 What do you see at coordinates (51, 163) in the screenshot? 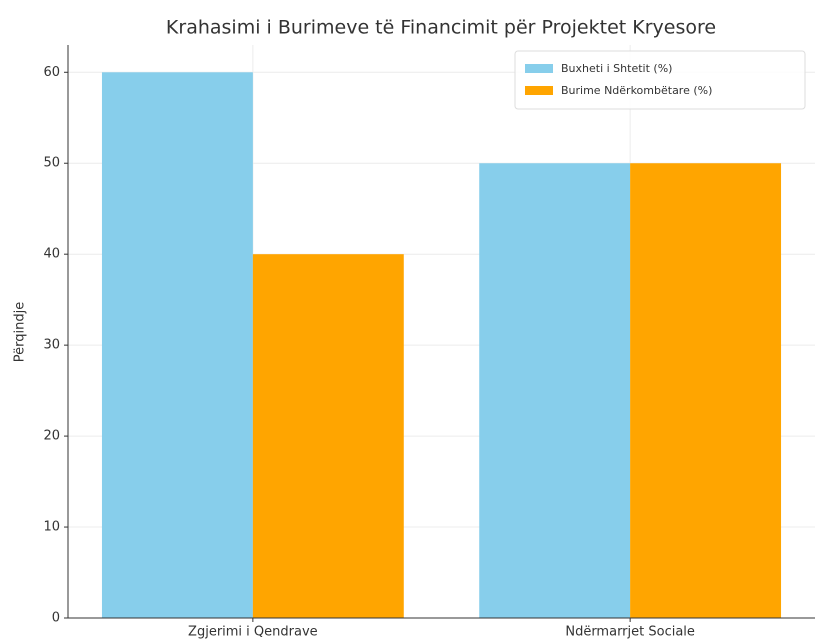
I see `y-tick-label: 50` at bounding box center [51, 163].